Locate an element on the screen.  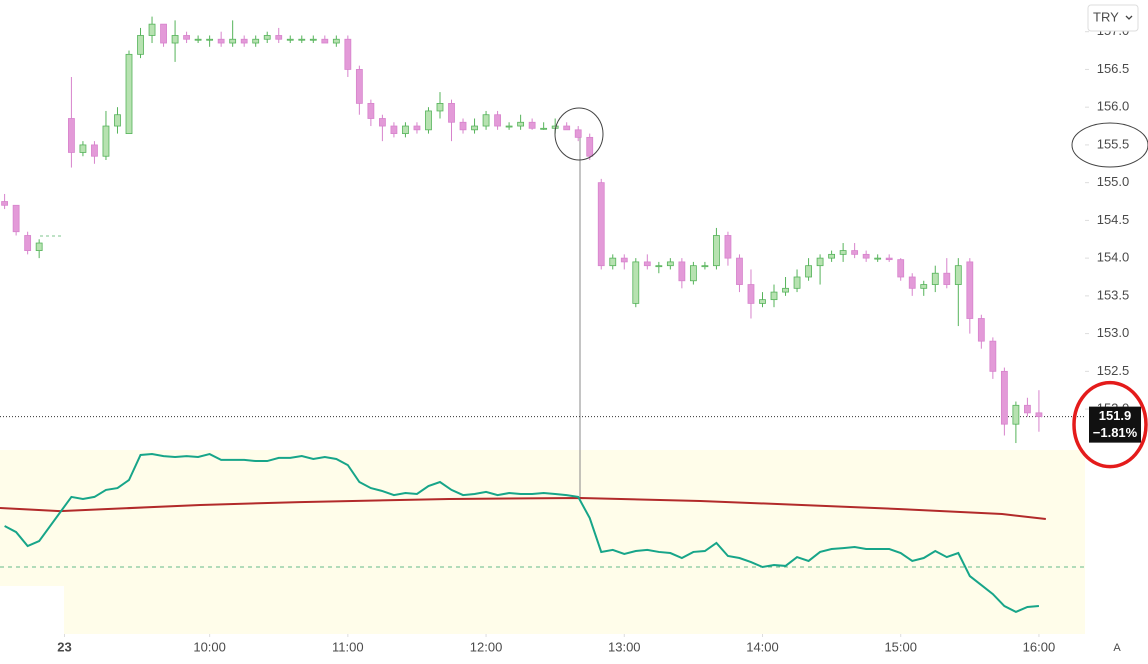
x-tick-label: 10:00 is located at coordinates (209, 646).